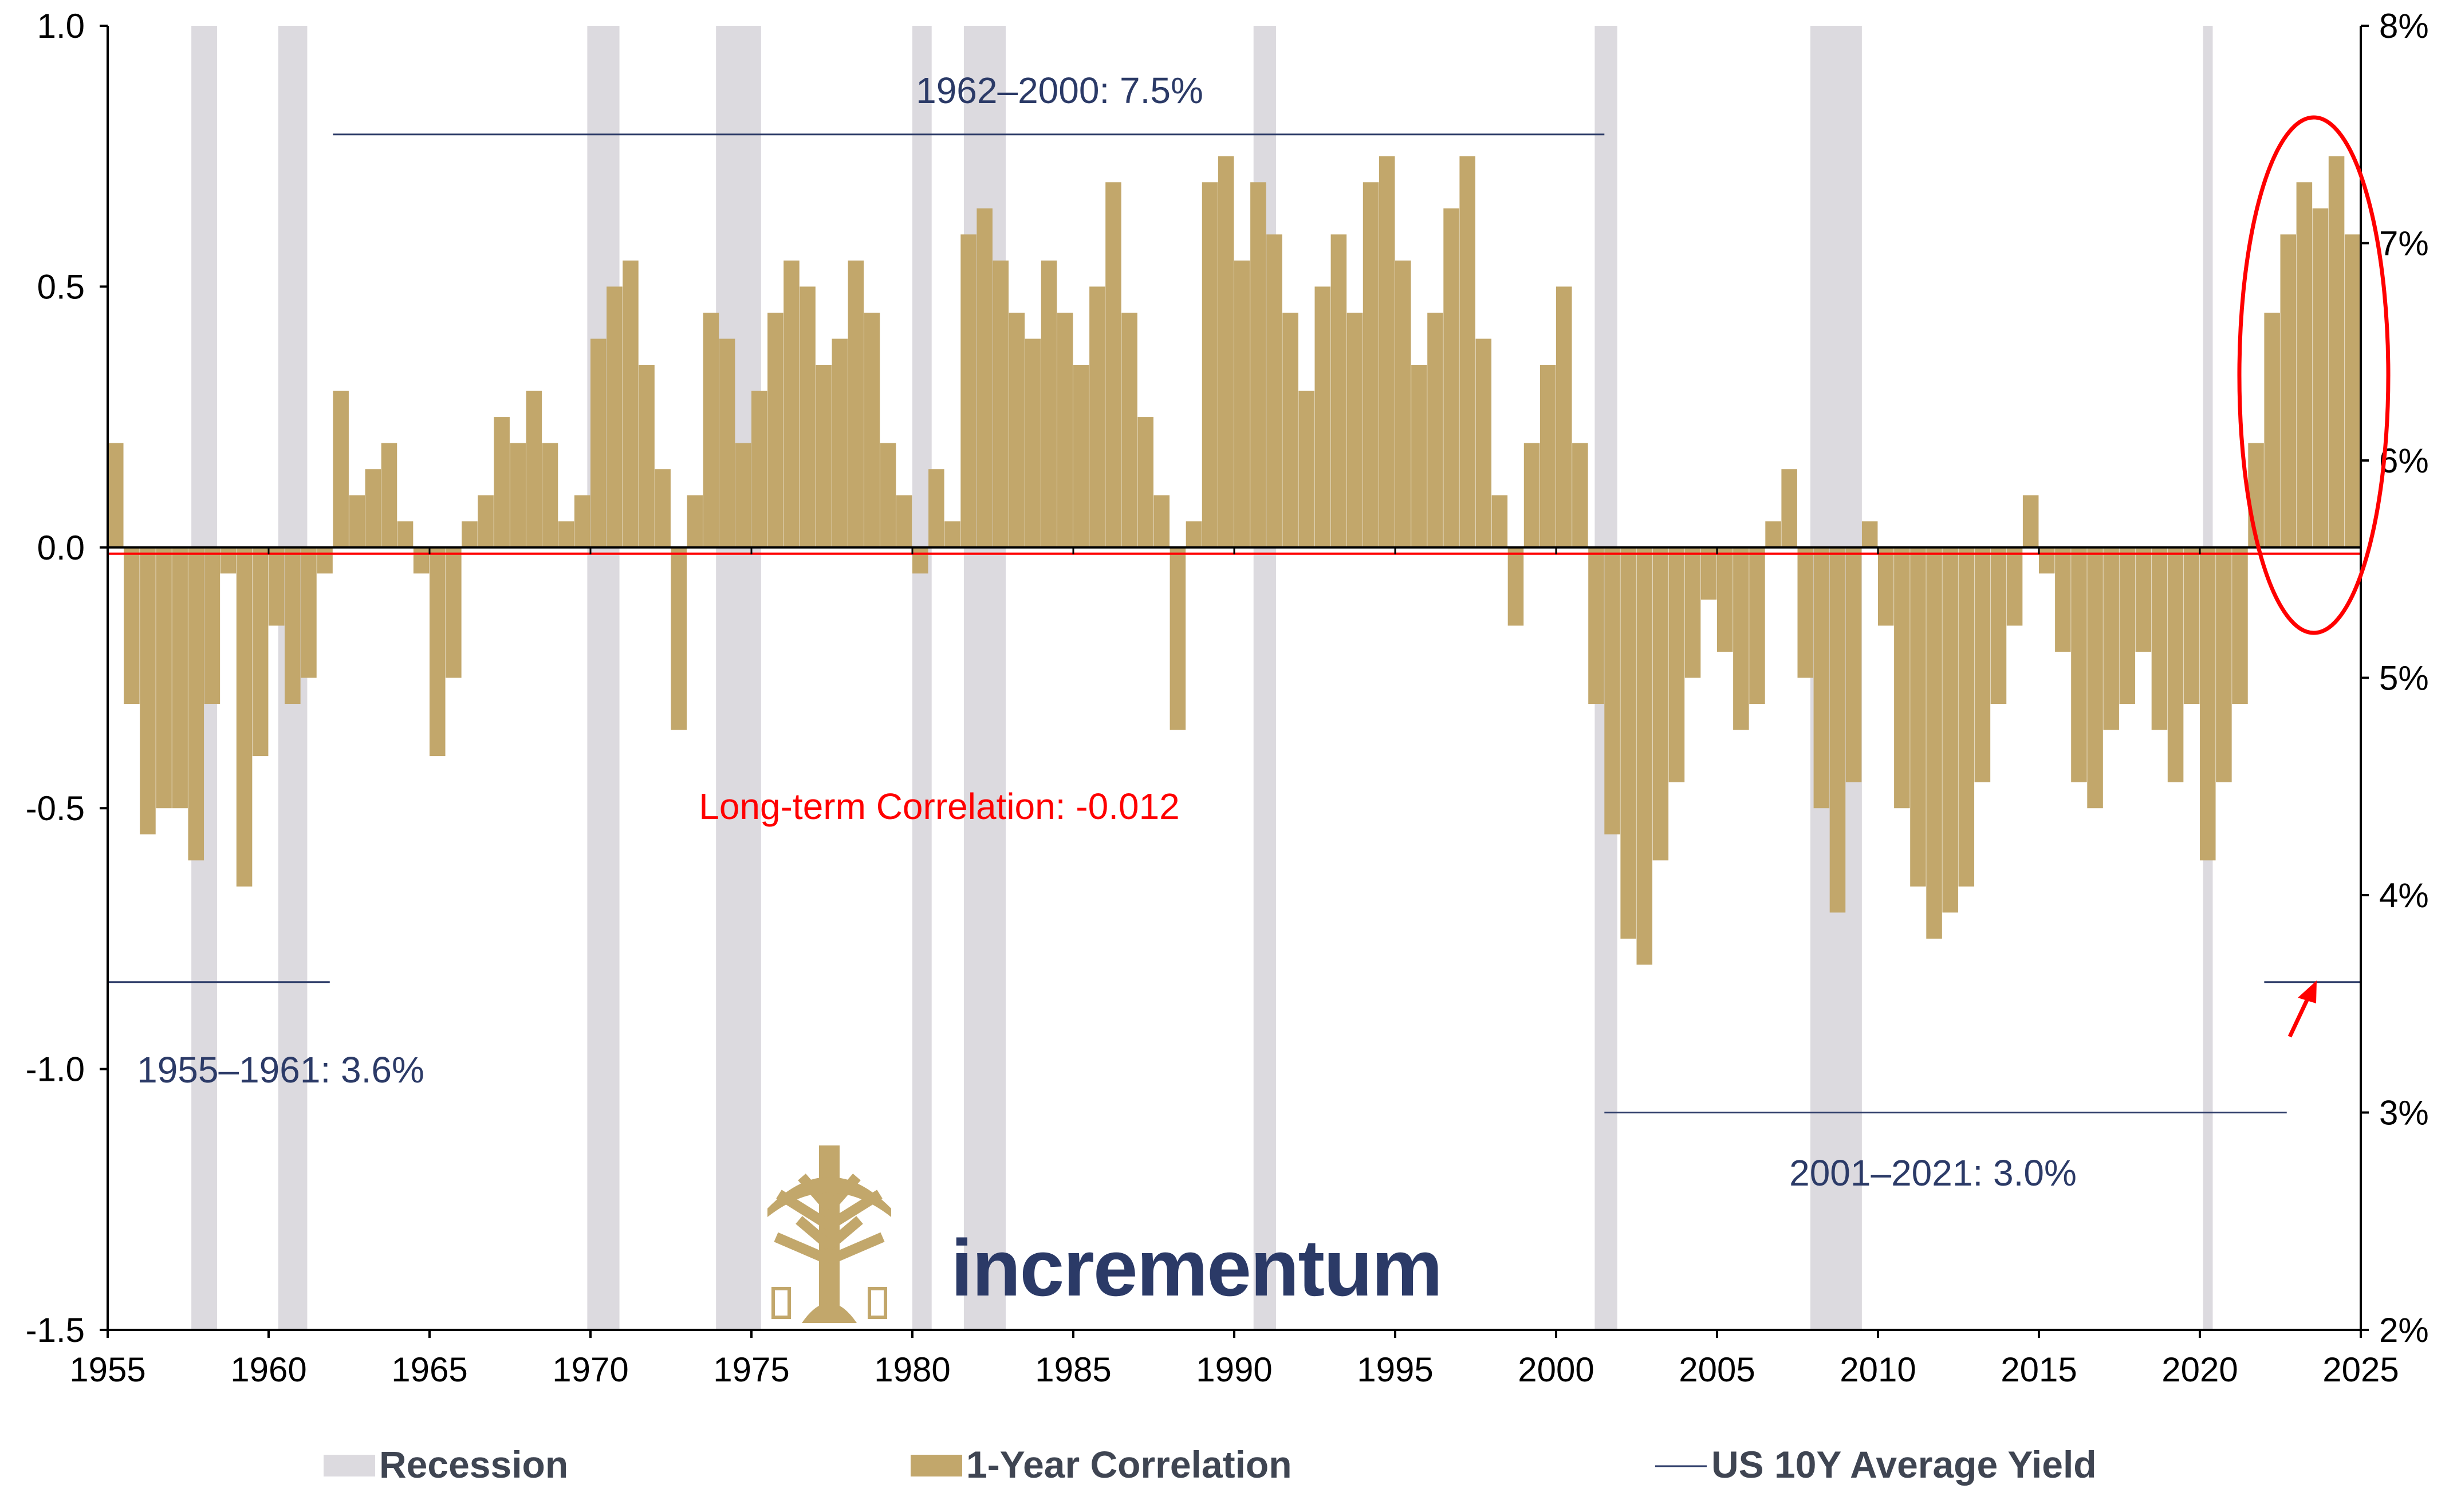 This screenshot has height=1512, width=2457. I want to click on x-tick-label: 2015, so click(2039, 1369).